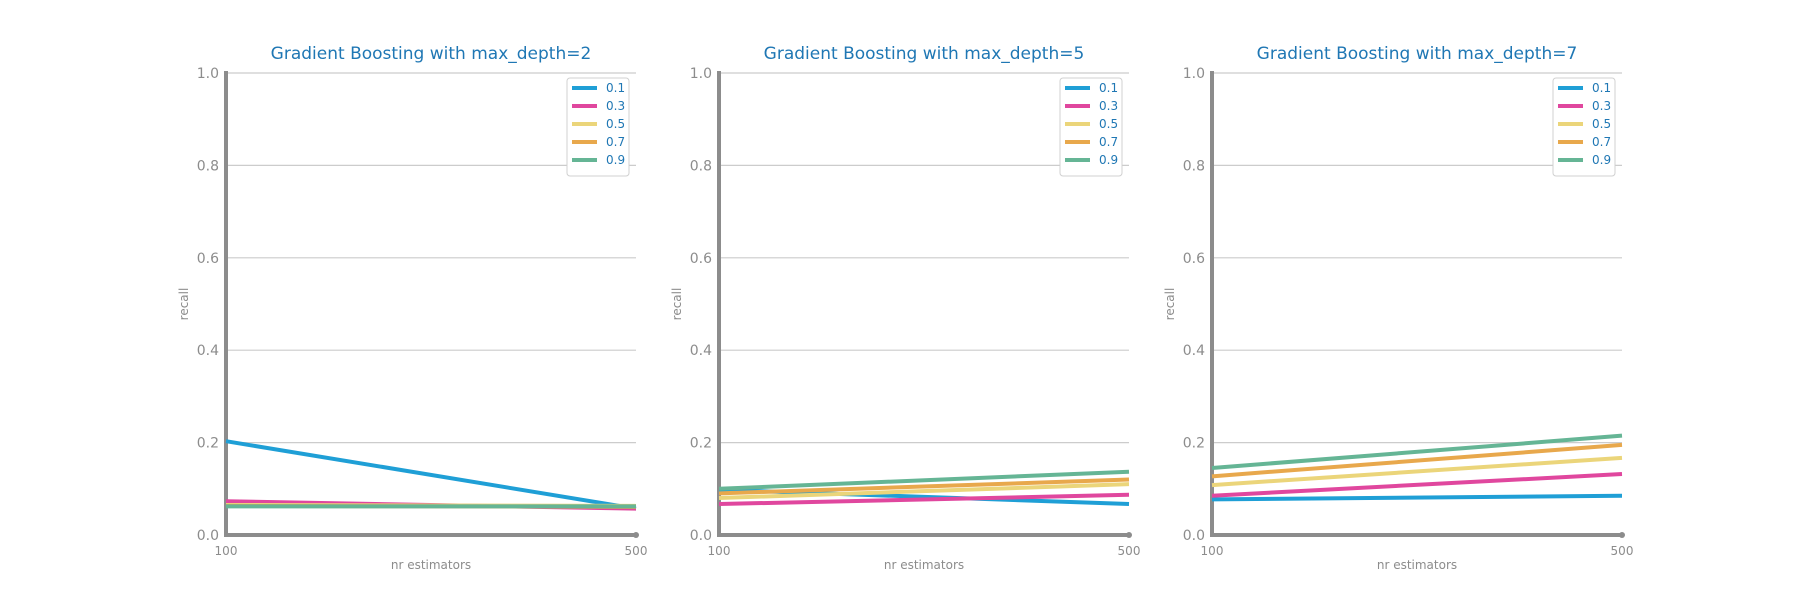 This screenshot has height=605, width=1800. What do you see at coordinates (924, 54) in the screenshot?
I see `chart-title: Gradient Boosting with max_depth=5` at bounding box center [924, 54].